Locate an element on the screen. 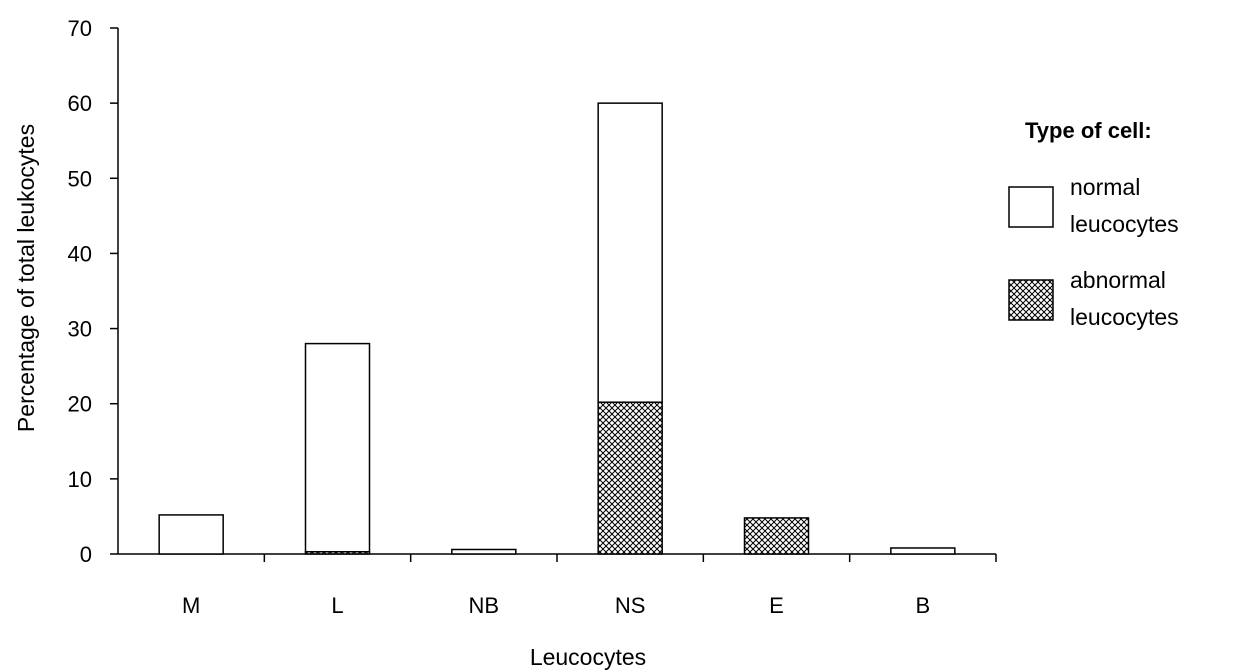 Image resolution: width=1241 pixels, height=671 pixels. y-tick-label: 0 is located at coordinates (86, 554).